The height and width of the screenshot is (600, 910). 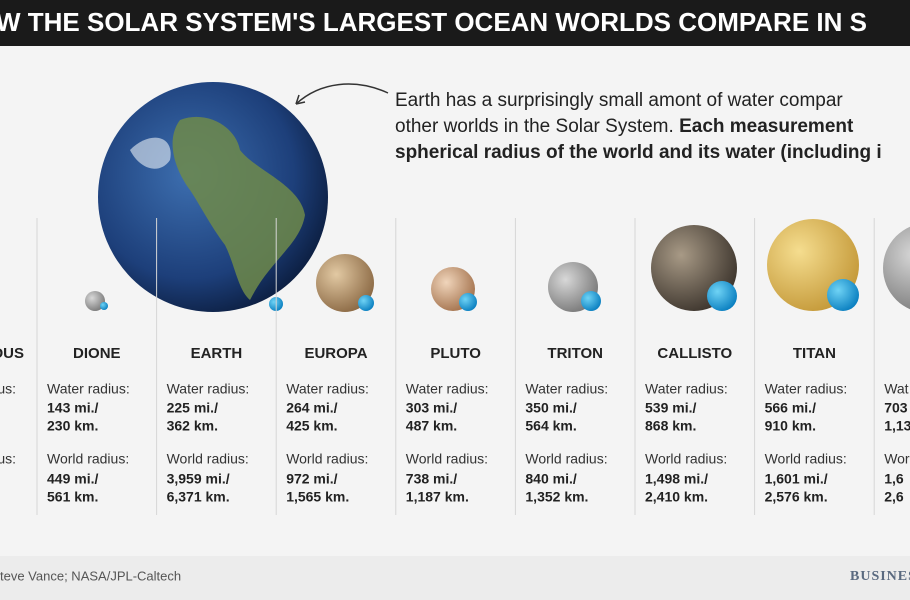 What do you see at coordinates (455, 353) in the screenshot?
I see `world-name: PLUTO` at bounding box center [455, 353].